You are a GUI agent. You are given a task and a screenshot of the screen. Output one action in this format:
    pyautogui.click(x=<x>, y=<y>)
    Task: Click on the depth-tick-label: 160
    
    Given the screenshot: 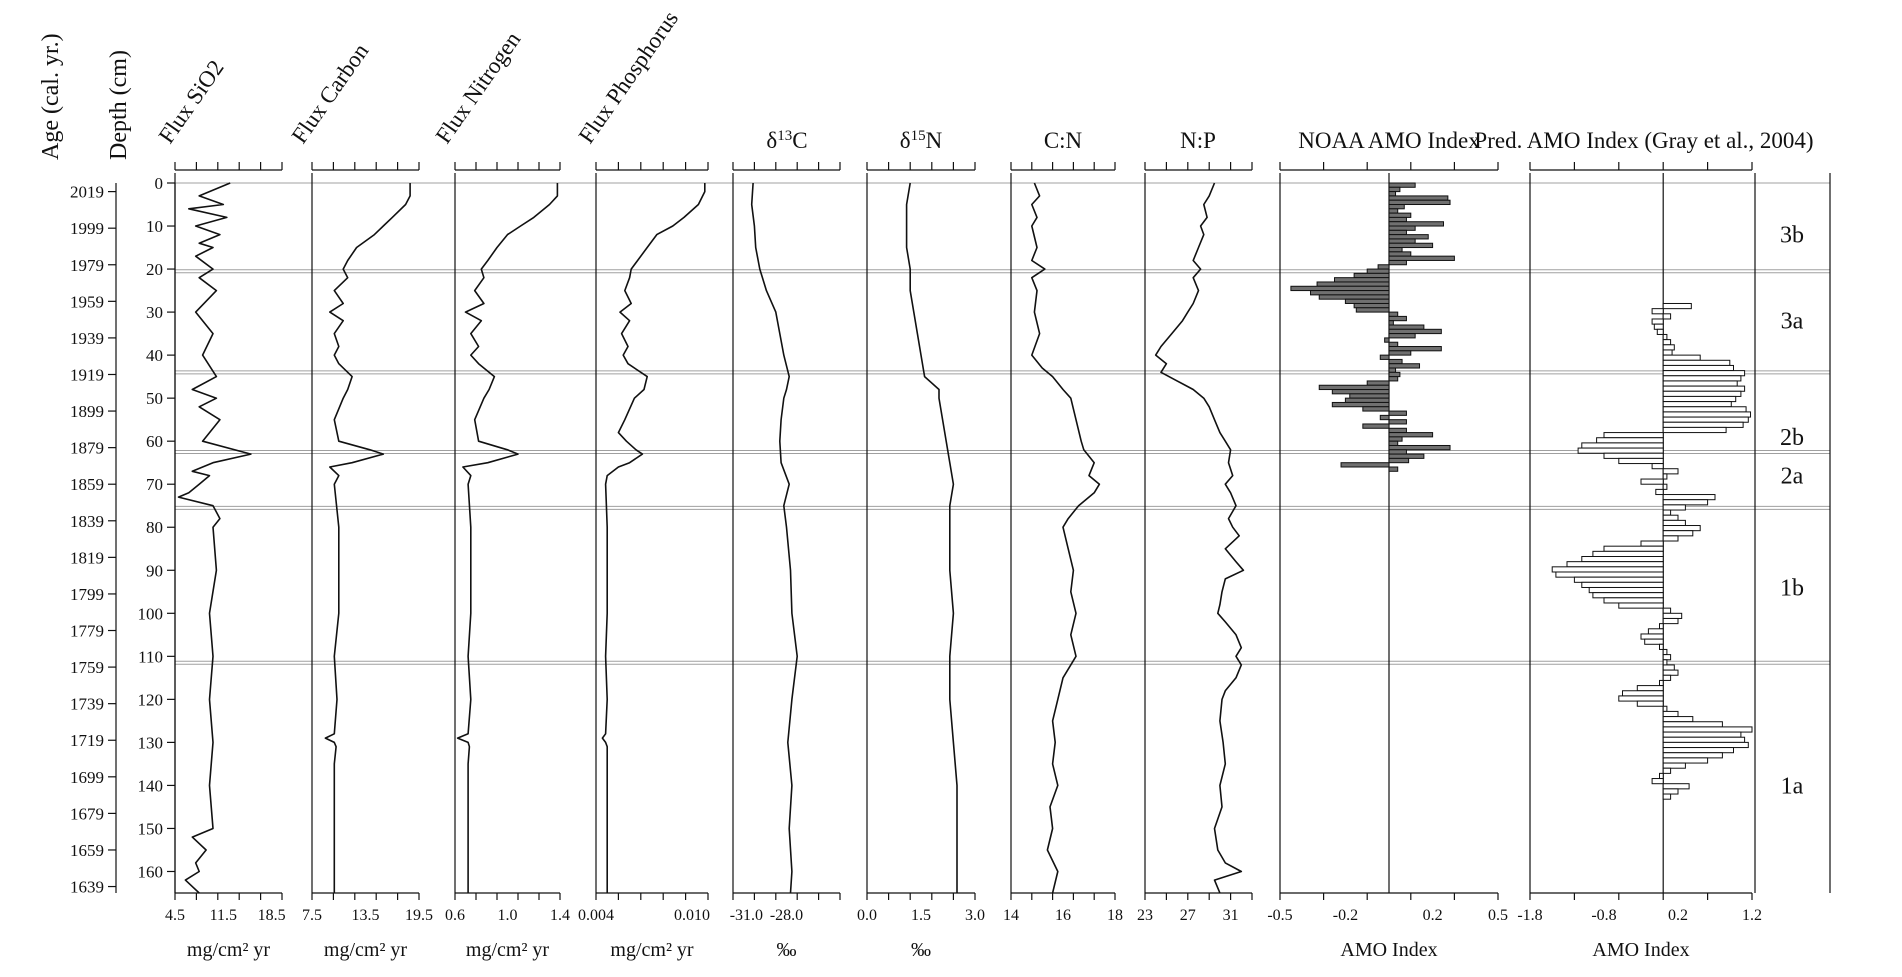 What is the action you would take?
    pyautogui.click(x=151, y=871)
    